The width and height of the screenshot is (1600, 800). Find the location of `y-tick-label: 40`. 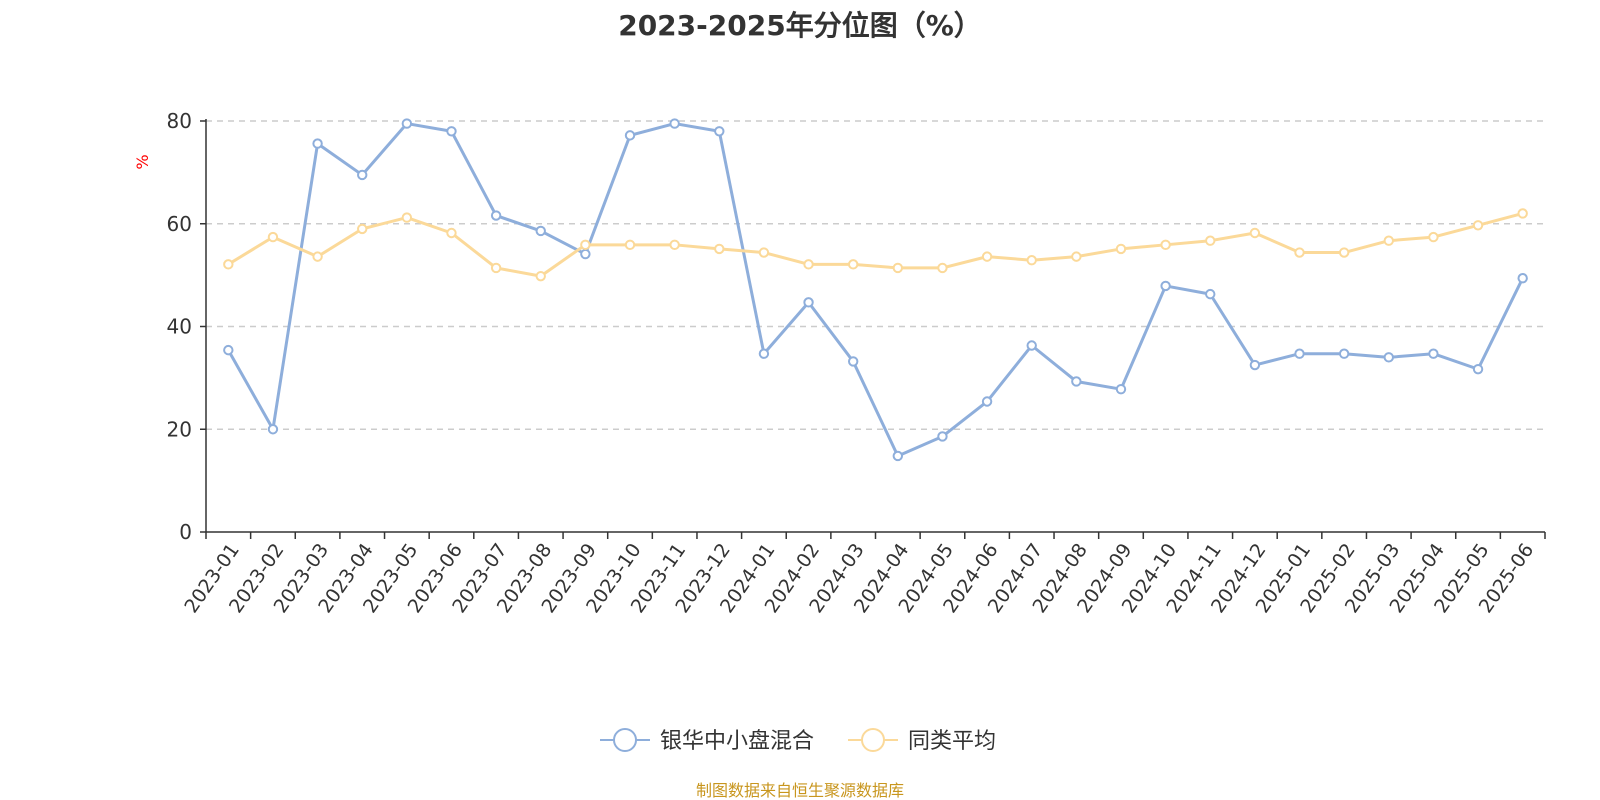

y-tick-label: 40 is located at coordinates (179, 327).